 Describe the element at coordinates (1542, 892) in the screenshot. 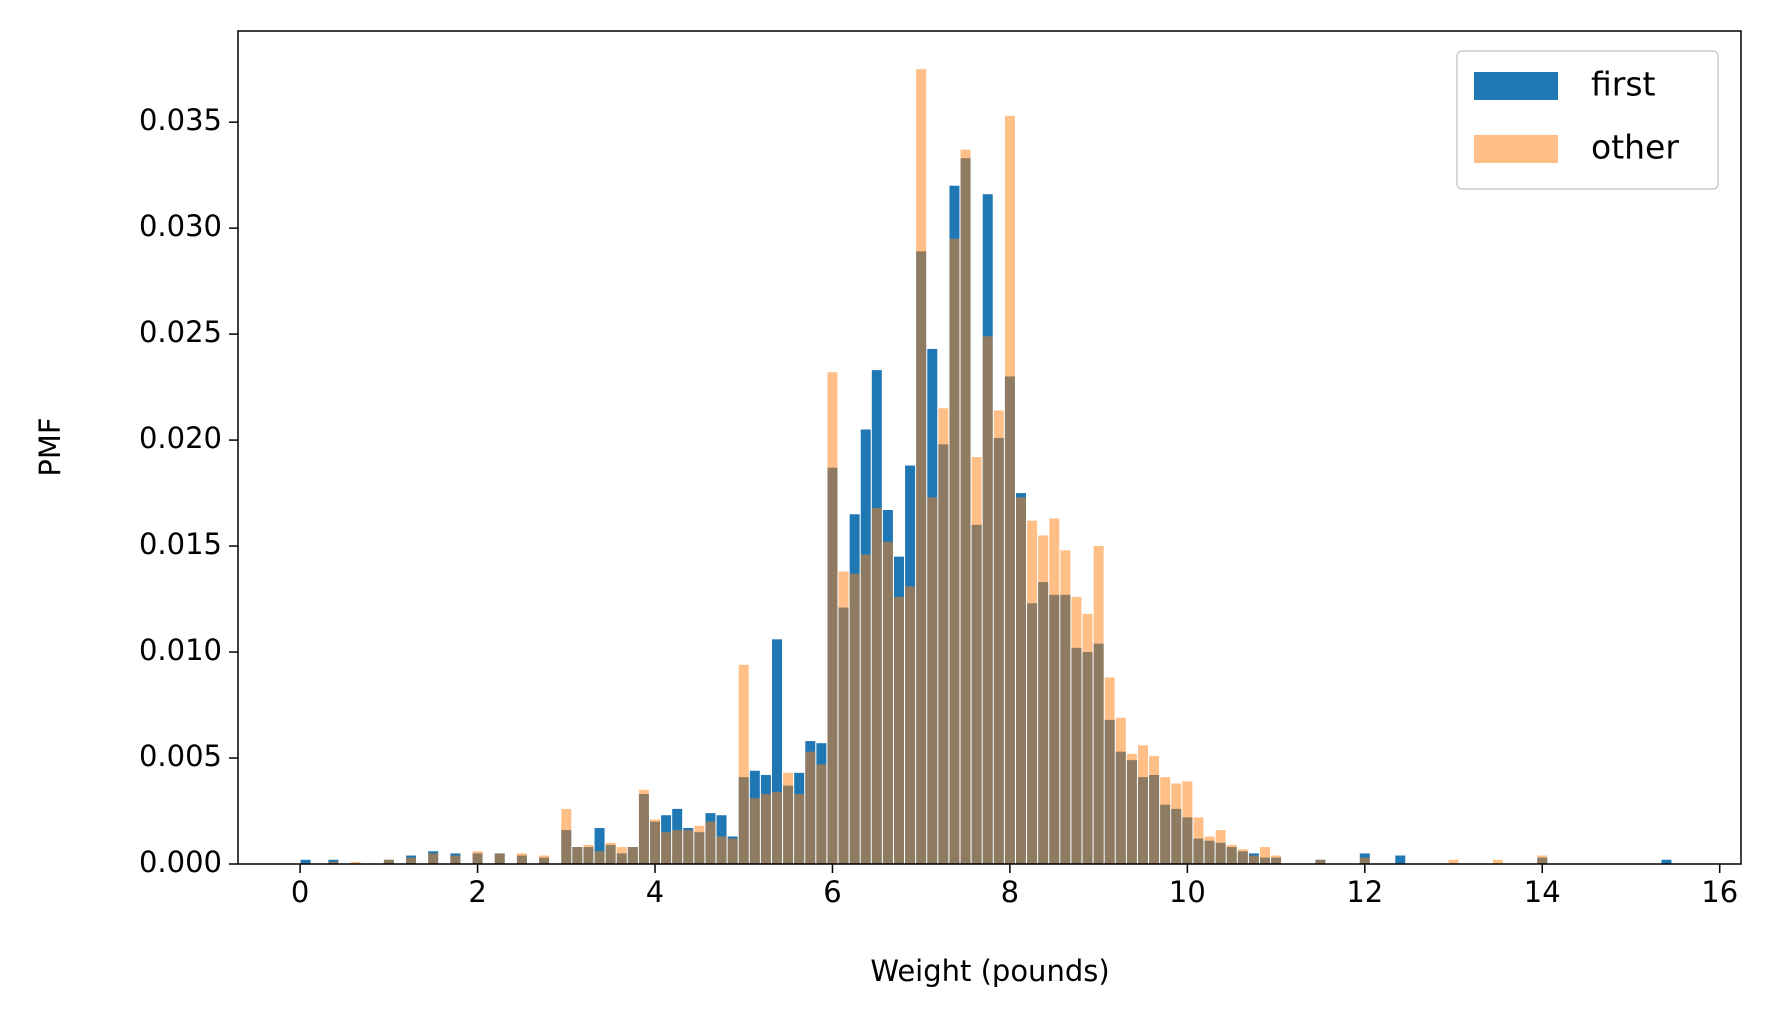

I see `x-tick-label: 14` at that location.